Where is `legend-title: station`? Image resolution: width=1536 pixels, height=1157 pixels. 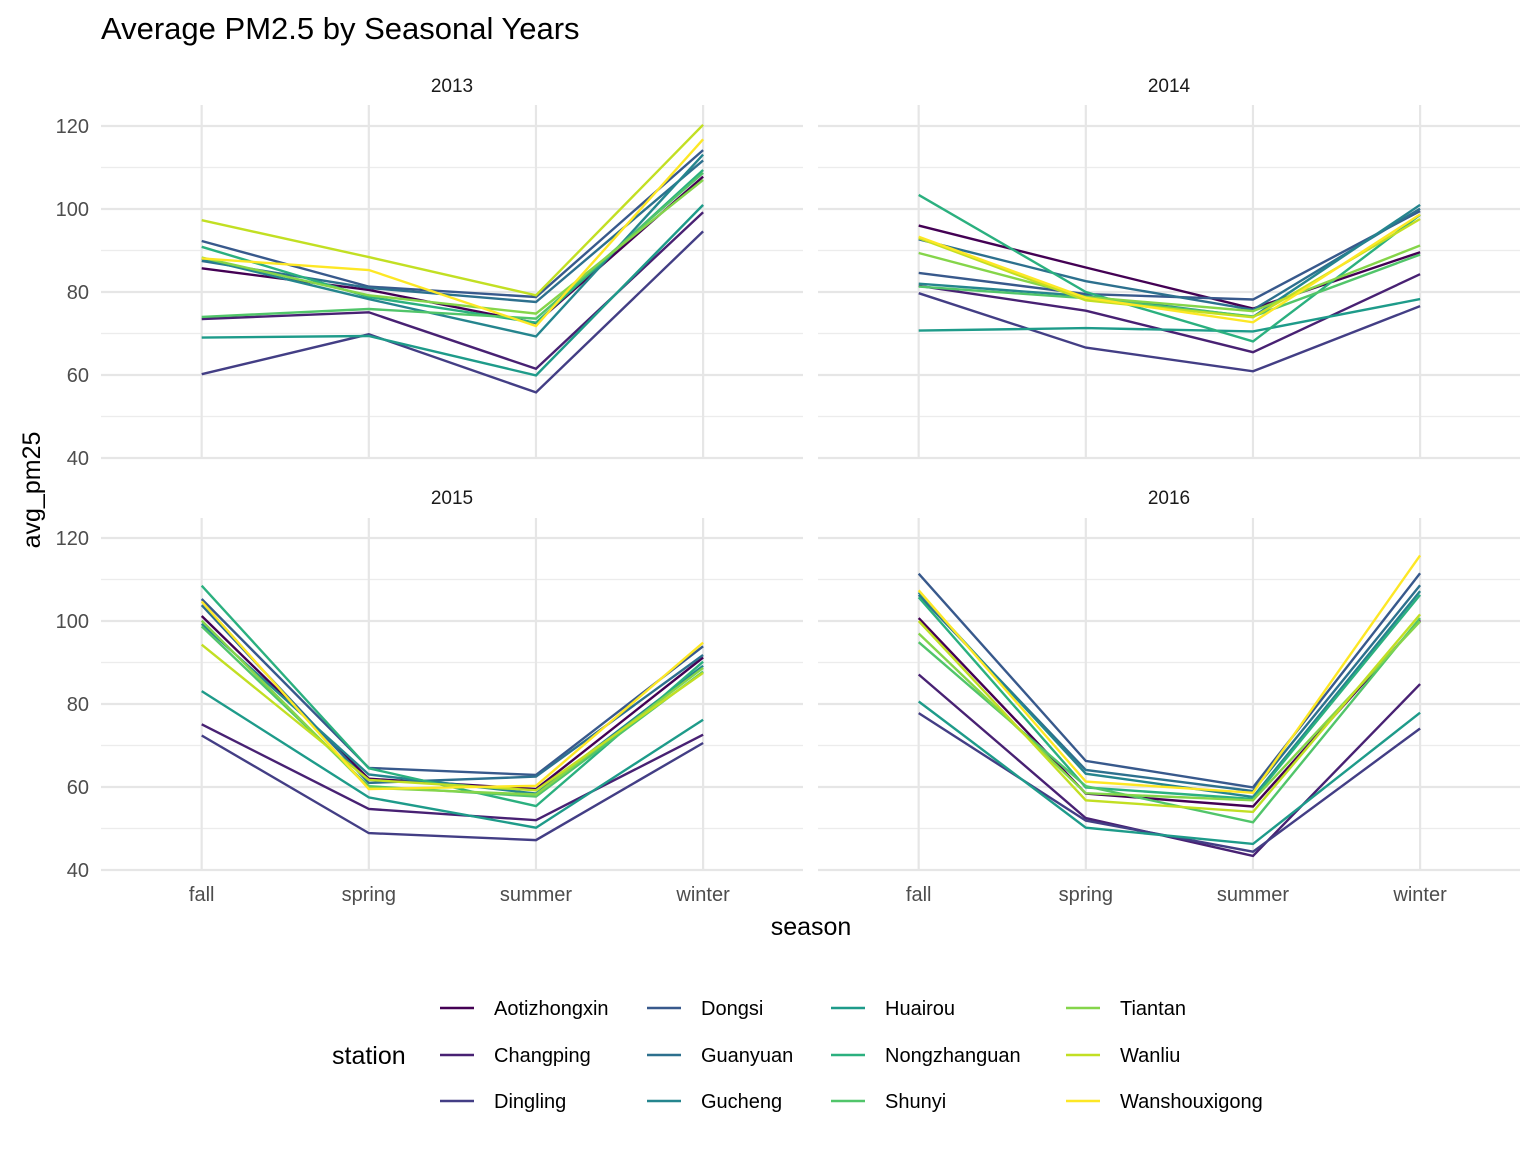
legend-title: station is located at coordinates (369, 1056).